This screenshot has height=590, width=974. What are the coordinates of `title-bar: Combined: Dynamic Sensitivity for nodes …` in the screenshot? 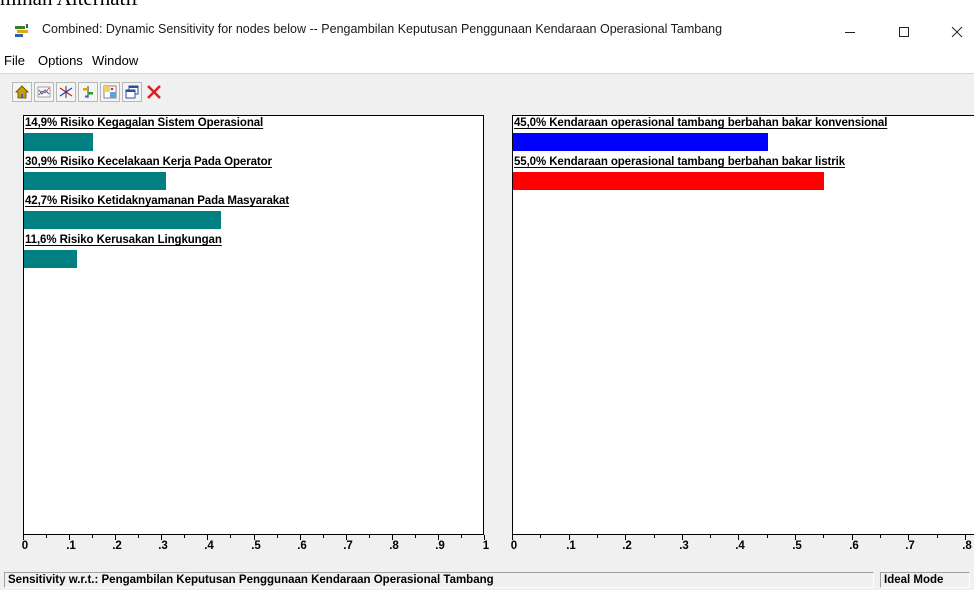 It's located at (487, 28).